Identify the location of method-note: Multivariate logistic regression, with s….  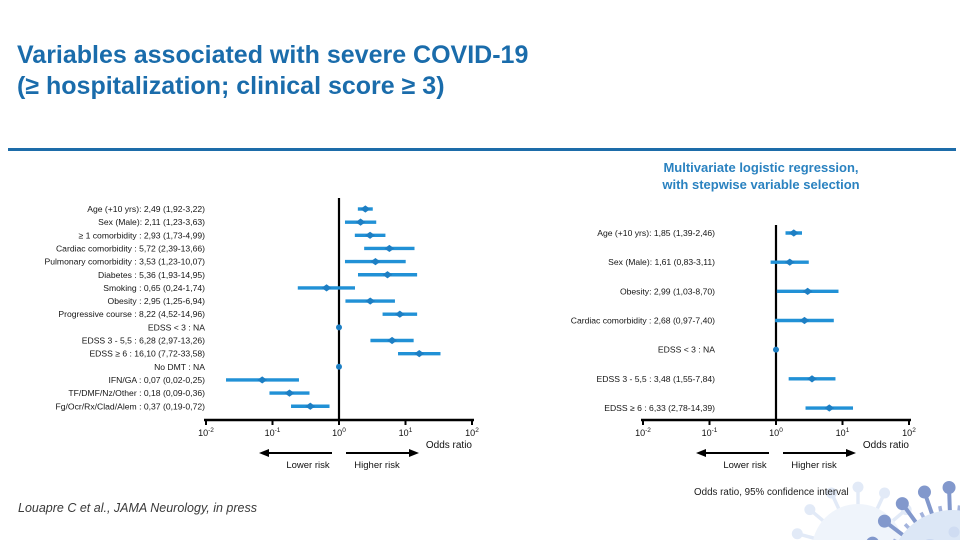
(761, 176).